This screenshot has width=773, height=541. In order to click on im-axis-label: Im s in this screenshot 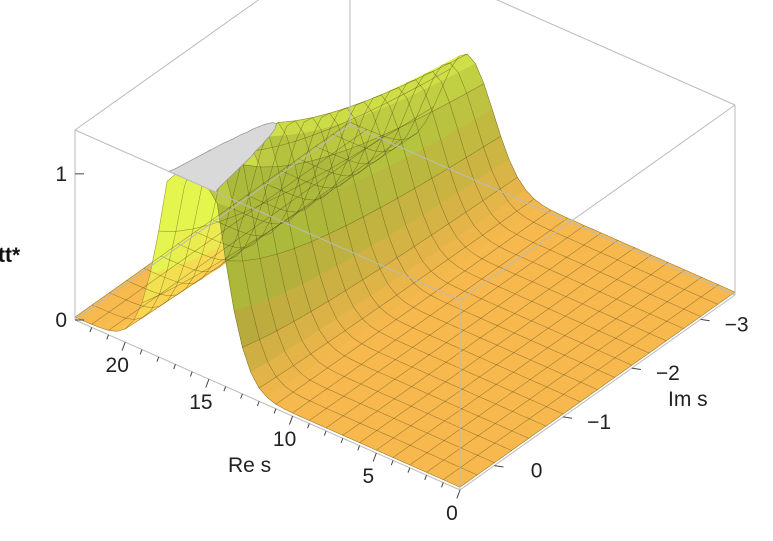, I will do `click(688, 399)`.